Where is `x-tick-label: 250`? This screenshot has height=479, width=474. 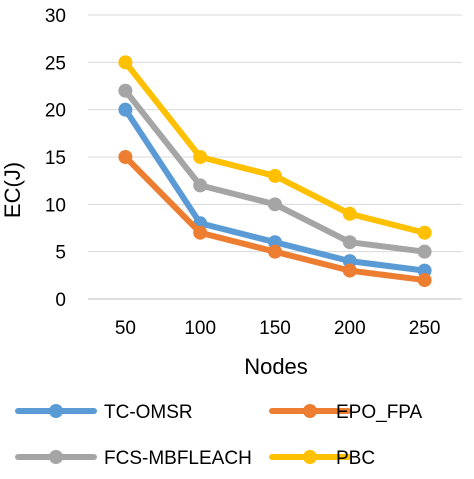
x-tick-label: 250 is located at coordinates (425, 328).